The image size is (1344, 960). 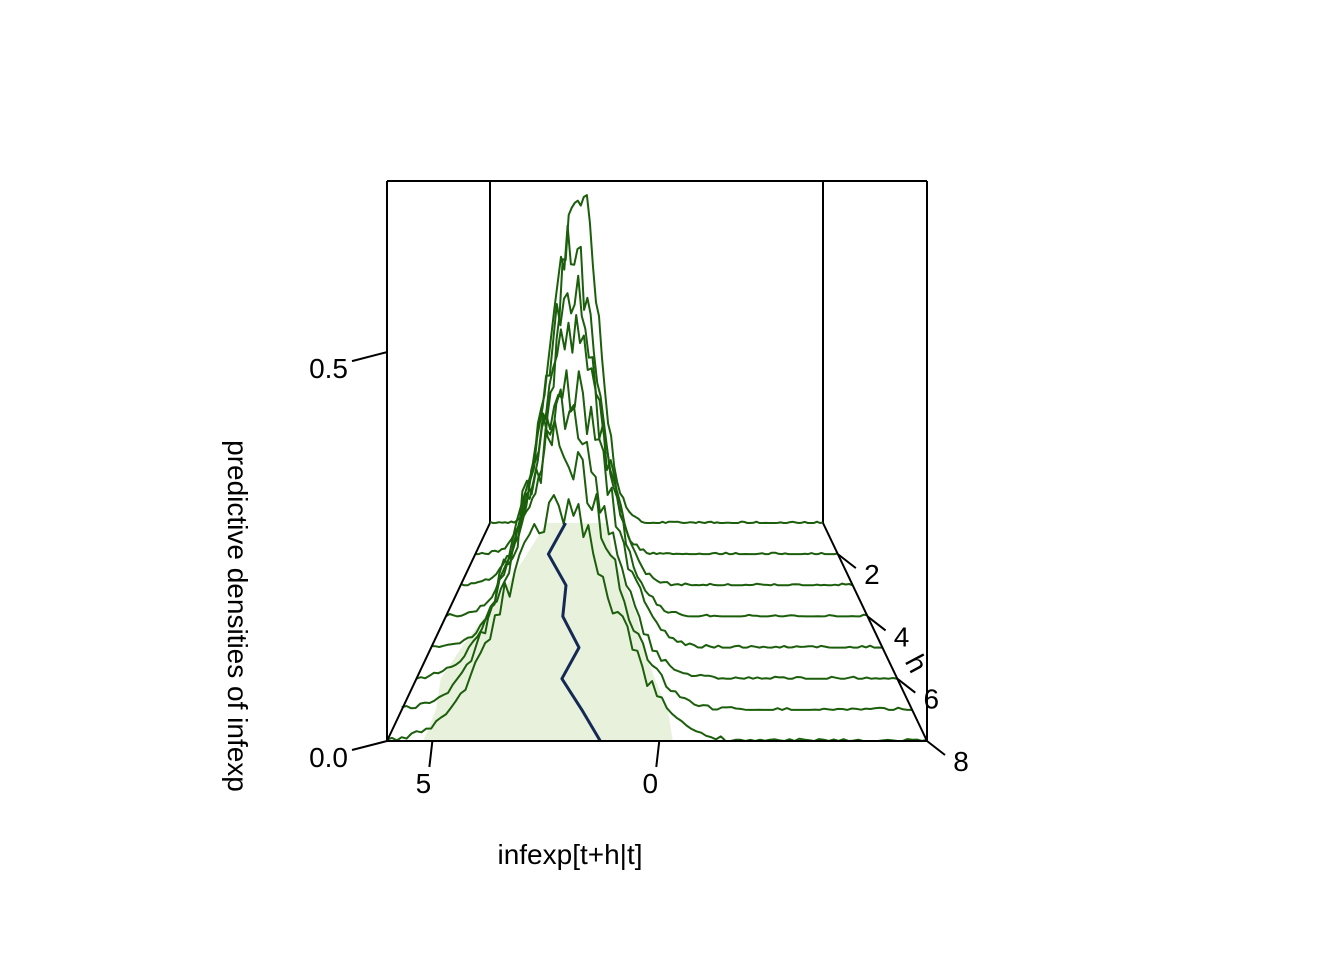 What do you see at coordinates (328, 757) in the screenshot?
I see `z-tick-label: 0.0` at bounding box center [328, 757].